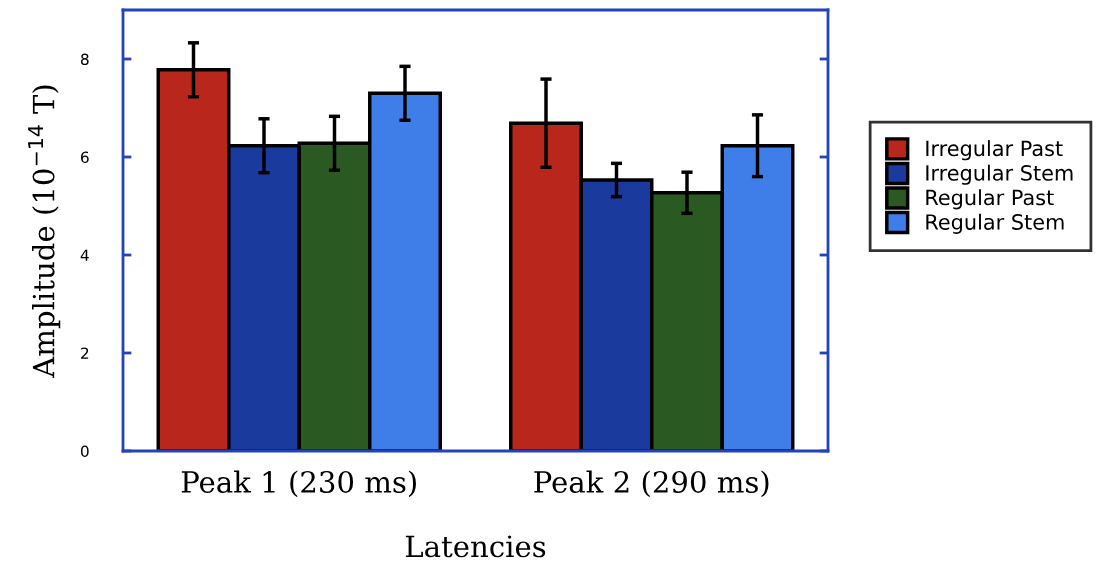  What do you see at coordinates (995, 223) in the screenshot?
I see `legend-label: Regular Stem` at bounding box center [995, 223].